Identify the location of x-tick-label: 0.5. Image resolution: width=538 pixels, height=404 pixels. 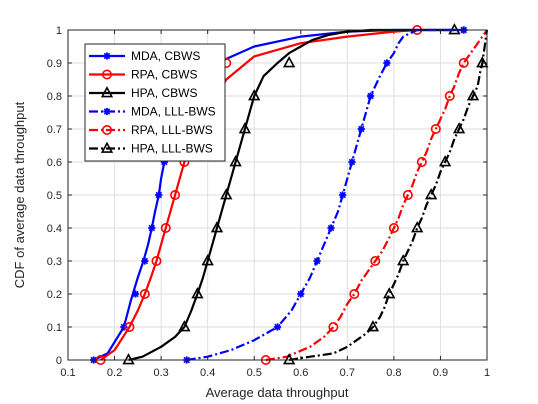
(254, 373).